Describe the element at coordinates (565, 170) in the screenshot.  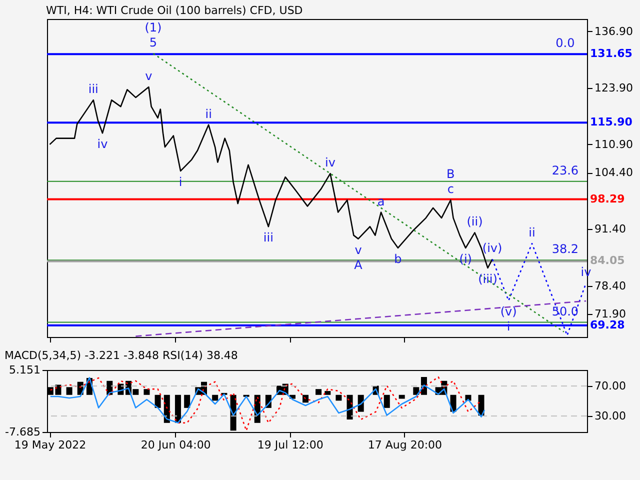
I see `annotation: 23.6` at that location.